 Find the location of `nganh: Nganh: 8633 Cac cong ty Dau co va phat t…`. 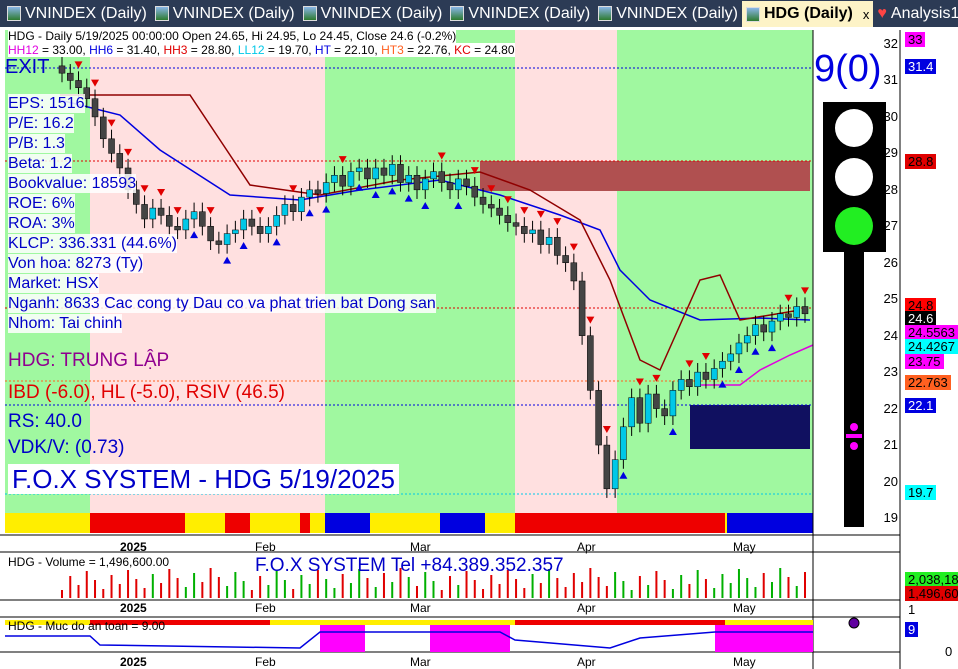

nganh: Nganh: 8633 Cac cong ty Dau co va phat t… is located at coordinates (222, 303).